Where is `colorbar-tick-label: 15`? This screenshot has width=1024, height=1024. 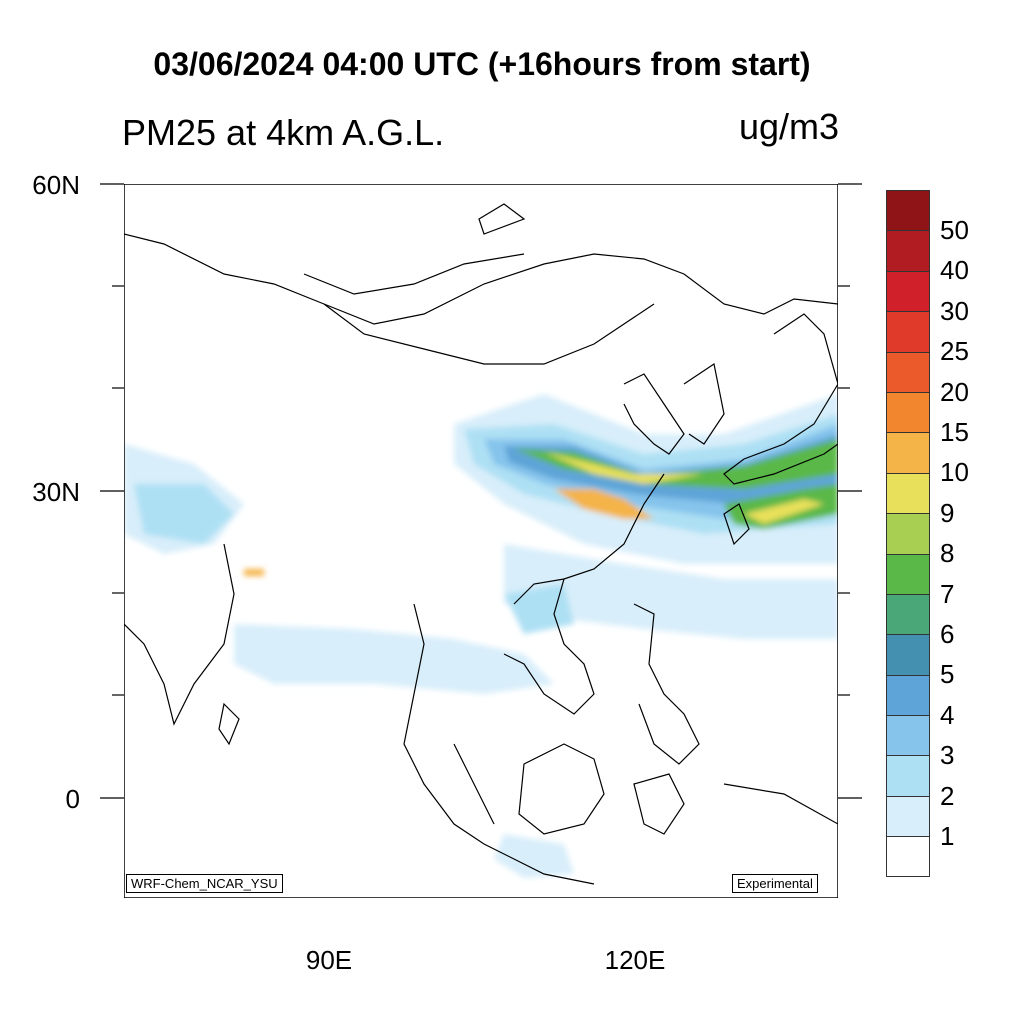
colorbar-tick-label: 15 is located at coordinates (954, 432).